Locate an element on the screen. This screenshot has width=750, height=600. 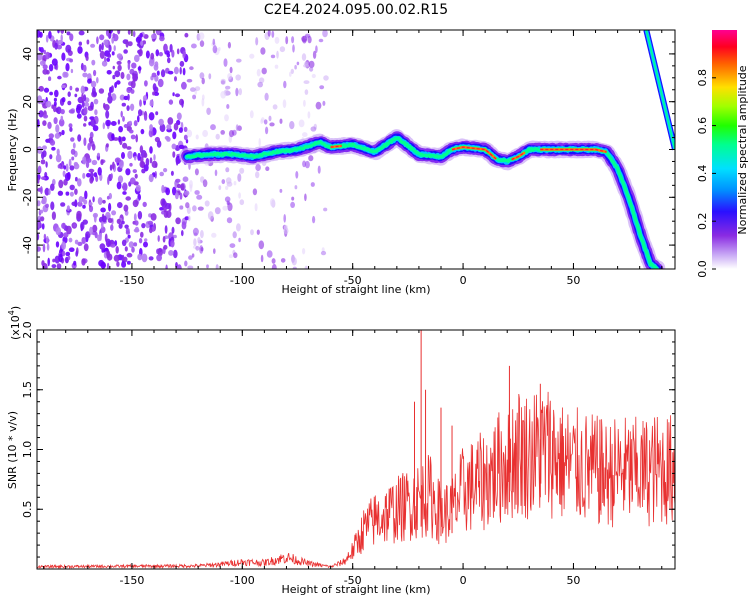
y-tick-label: 0.5 is located at coordinates (27, 510).